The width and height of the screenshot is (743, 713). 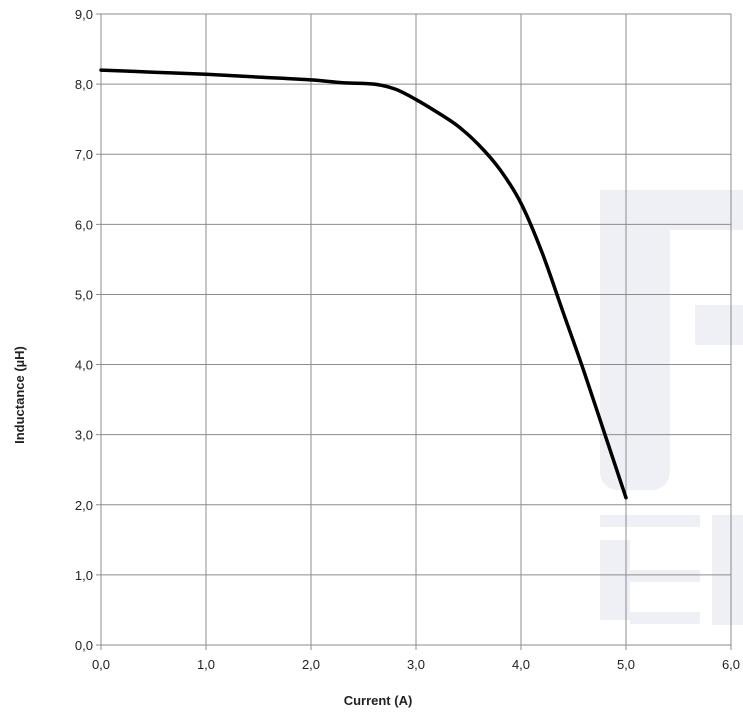 I want to click on y-tick-label: 0,0, so click(x=84, y=645).